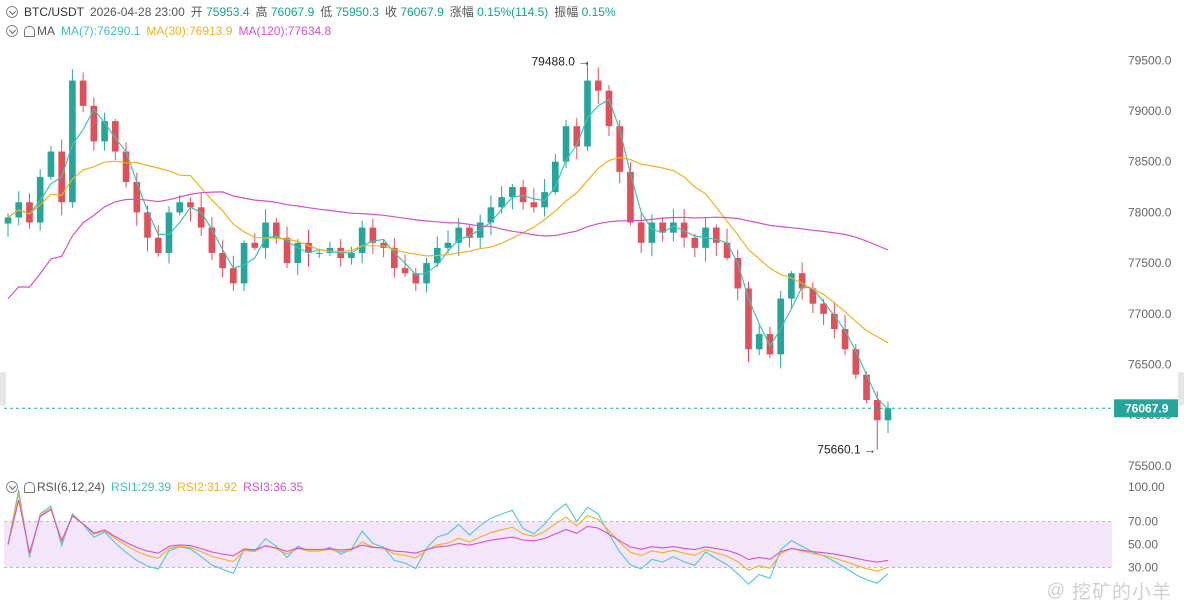 The height and width of the screenshot is (614, 1184). Describe the element at coordinates (1143, 522) in the screenshot. I see `rsi-tick-label: 70.00` at that location.